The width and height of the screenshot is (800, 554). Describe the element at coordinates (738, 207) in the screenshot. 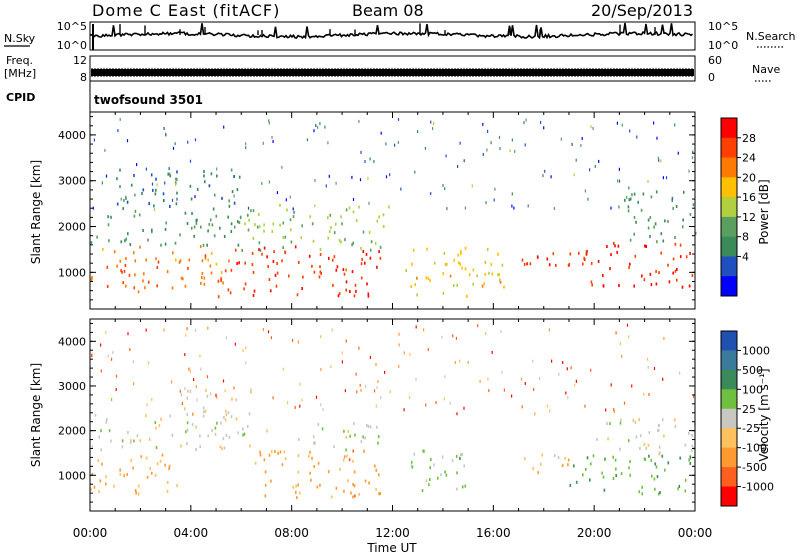

I see `power-colorbar: 28 24 20 16 12 8 4` at that location.